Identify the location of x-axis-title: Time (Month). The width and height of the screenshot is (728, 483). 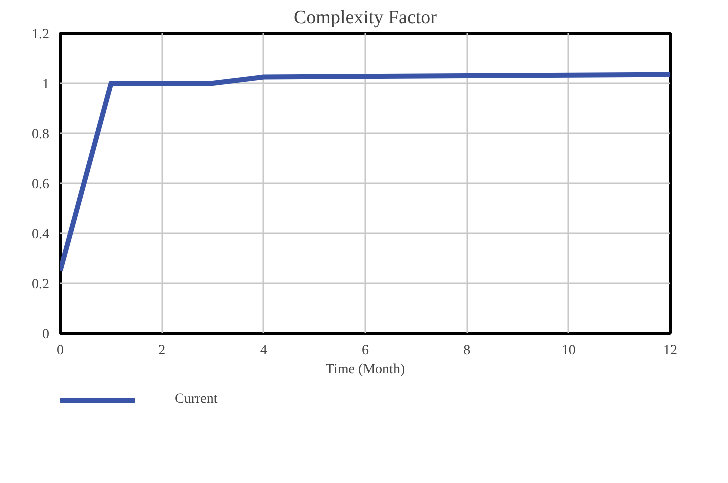
(366, 370).